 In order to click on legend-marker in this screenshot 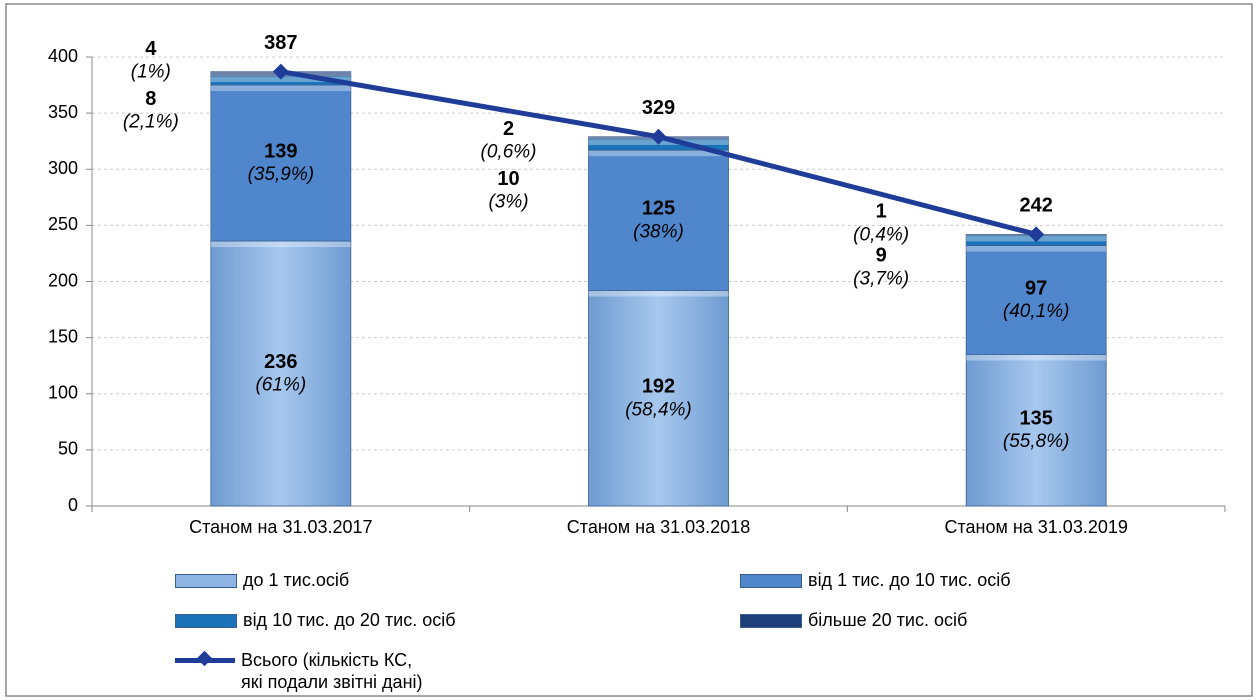, I will do `click(204, 658)`.